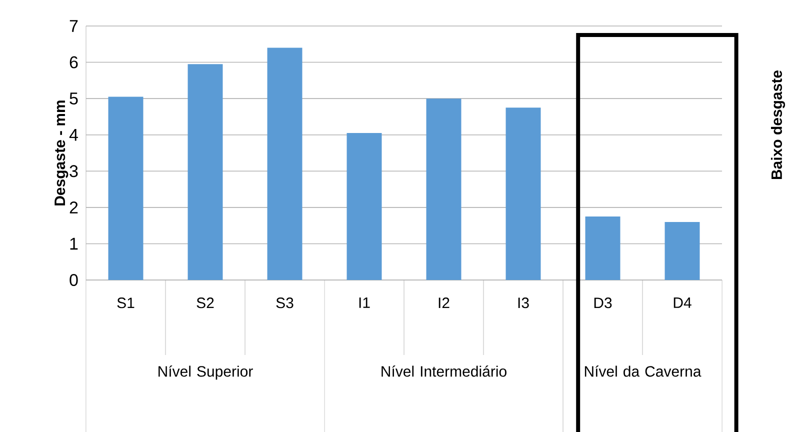 Image resolution: width=792 pixels, height=432 pixels. Describe the element at coordinates (683, 303) in the screenshot. I see `x-tick-label: D4` at that location.